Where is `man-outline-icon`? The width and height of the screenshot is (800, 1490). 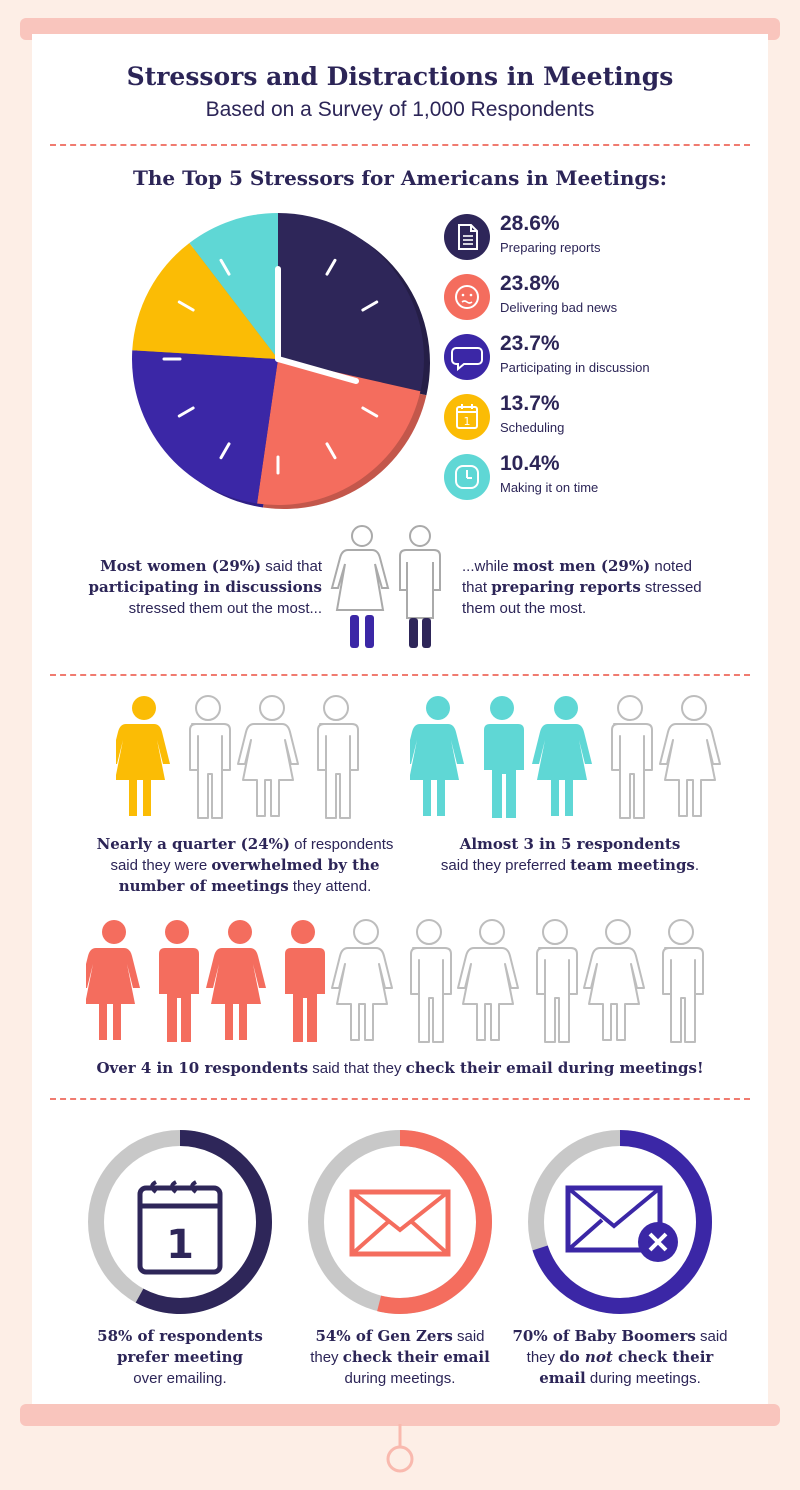
man-outline-icon is located at coordinates (420, 586).